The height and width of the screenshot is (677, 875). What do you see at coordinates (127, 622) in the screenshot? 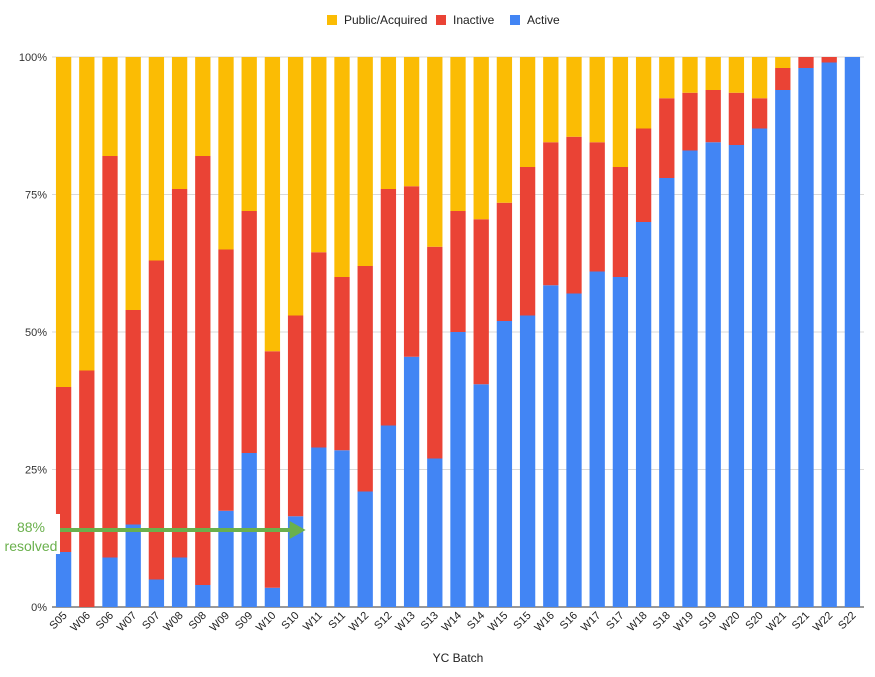
I see `x-tick-label: W07` at bounding box center [127, 622].